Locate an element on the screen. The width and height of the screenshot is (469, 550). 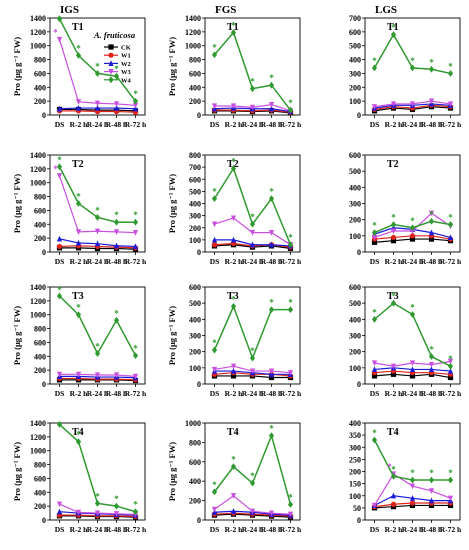
y-tick-label: 1000 is located at coordinates (38, 183).